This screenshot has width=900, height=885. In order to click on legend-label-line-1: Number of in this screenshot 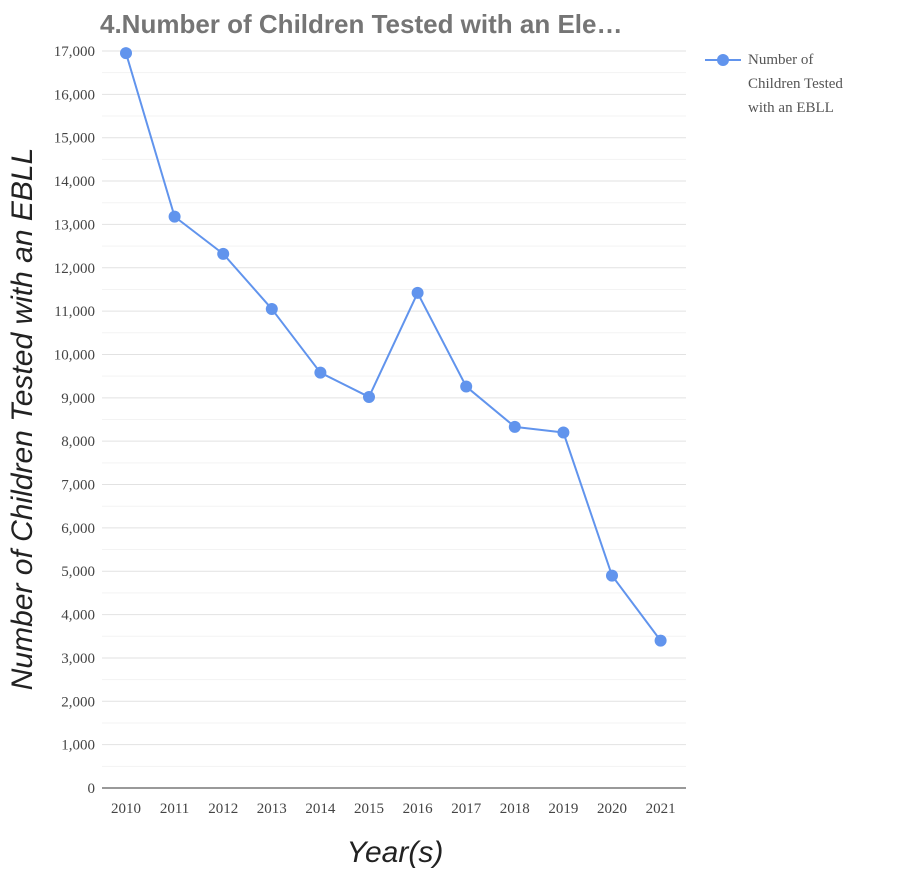, I will do `click(780, 60)`.